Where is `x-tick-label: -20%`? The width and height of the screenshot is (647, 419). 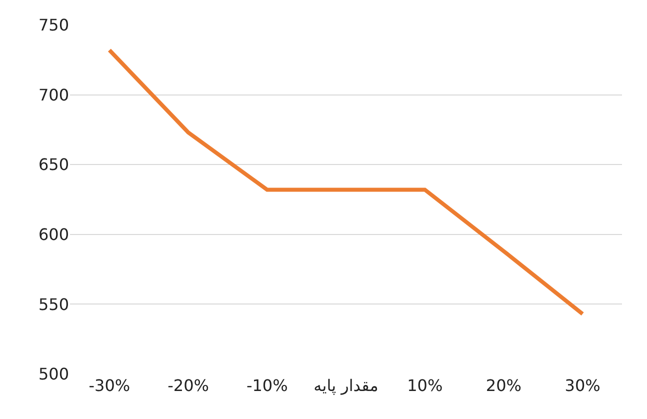 x-tick-label: -20% is located at coordinates (188, 385).